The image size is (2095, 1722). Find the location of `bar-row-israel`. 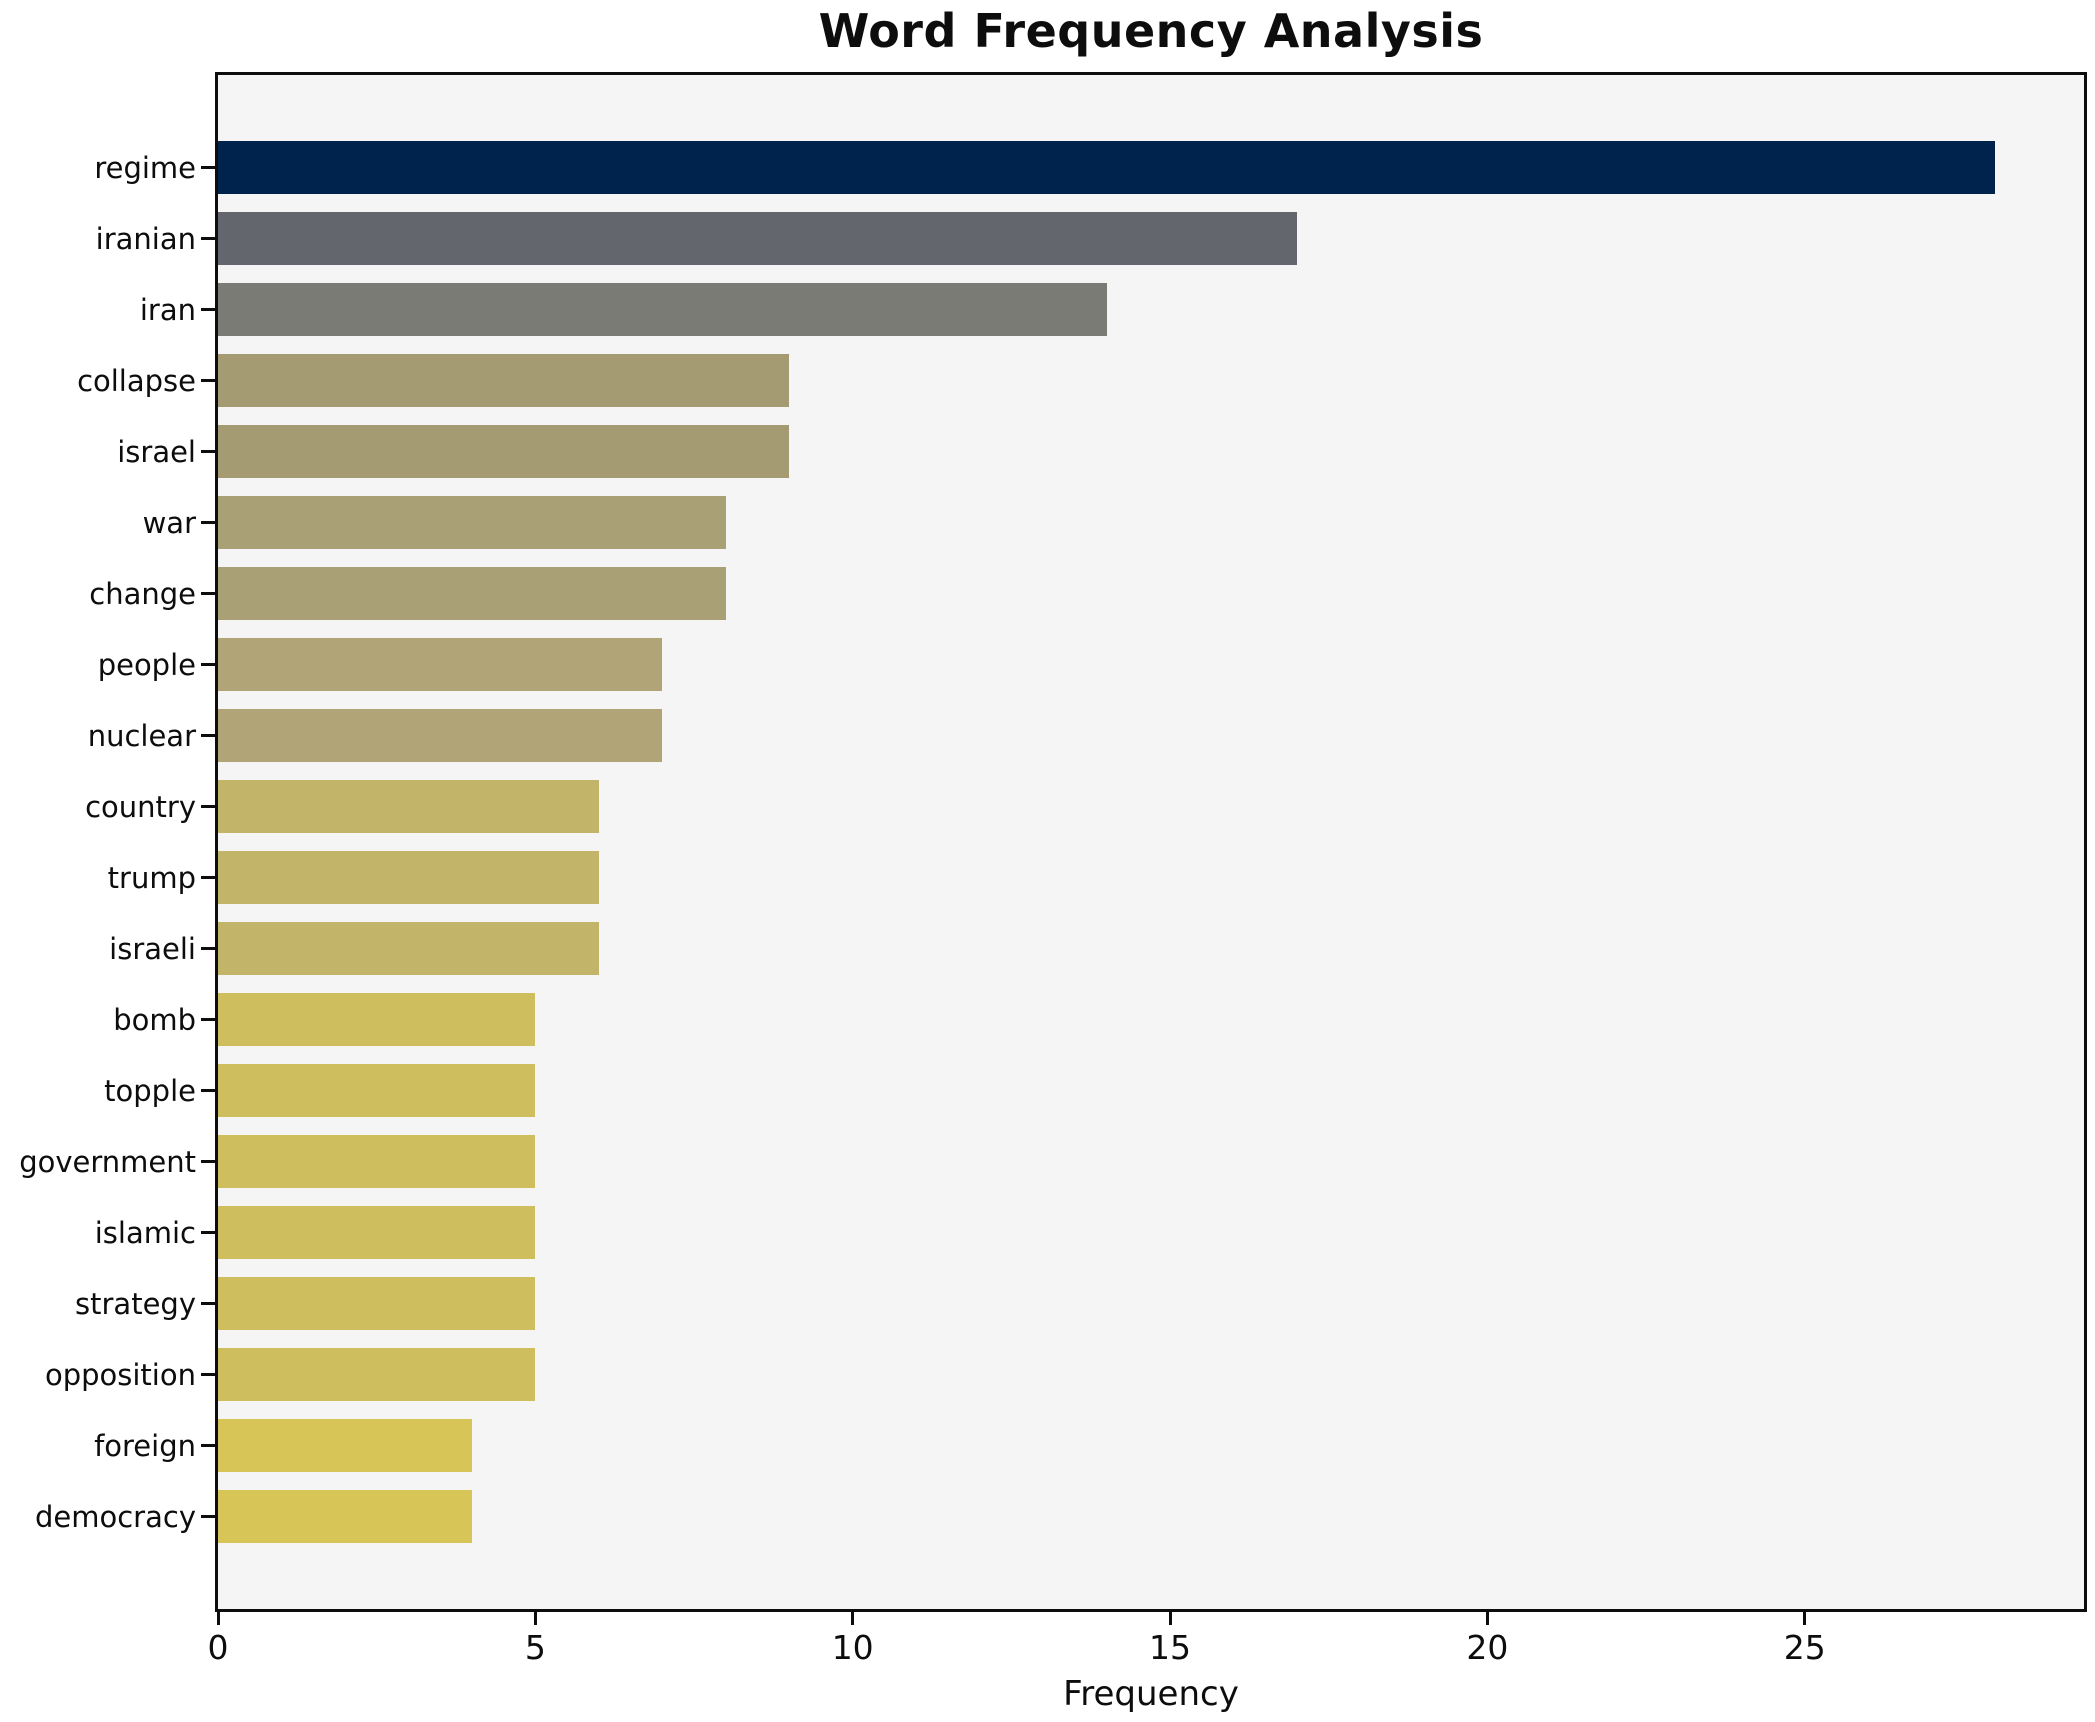

bar-row-israel is located at coordinates (1151, 451).